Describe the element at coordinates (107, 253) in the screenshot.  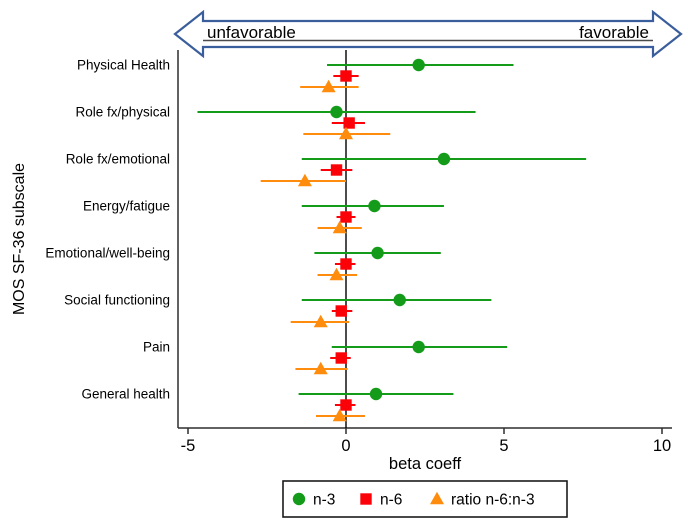
I see `category-label-emotional-well-being: Emotional/well-being` at that location.